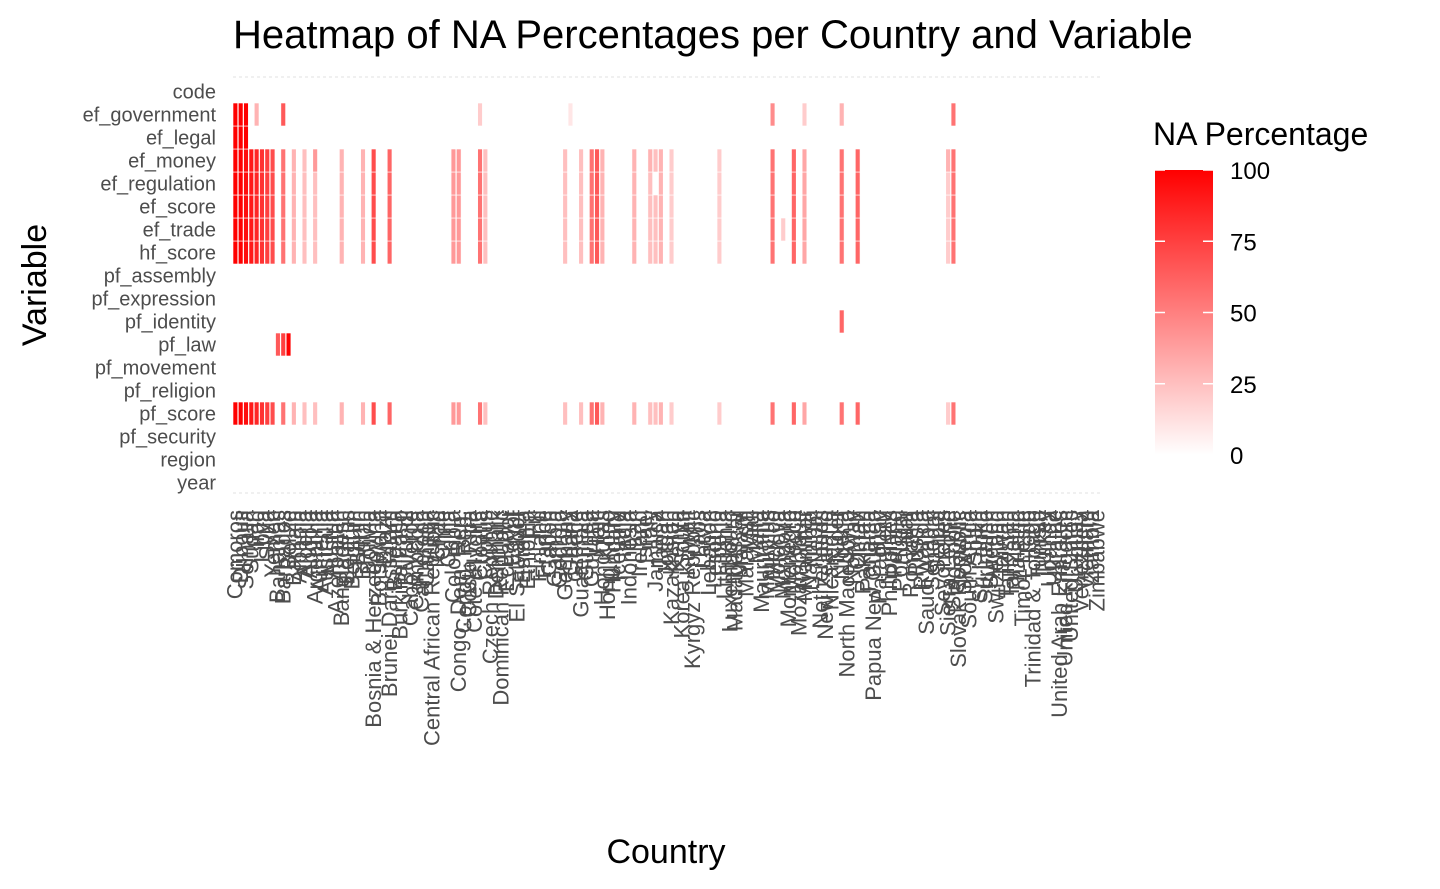 This screenshot has height=889, width=1440. I want to click on x-tick-label: Cabo Verde, so click(410, 568).